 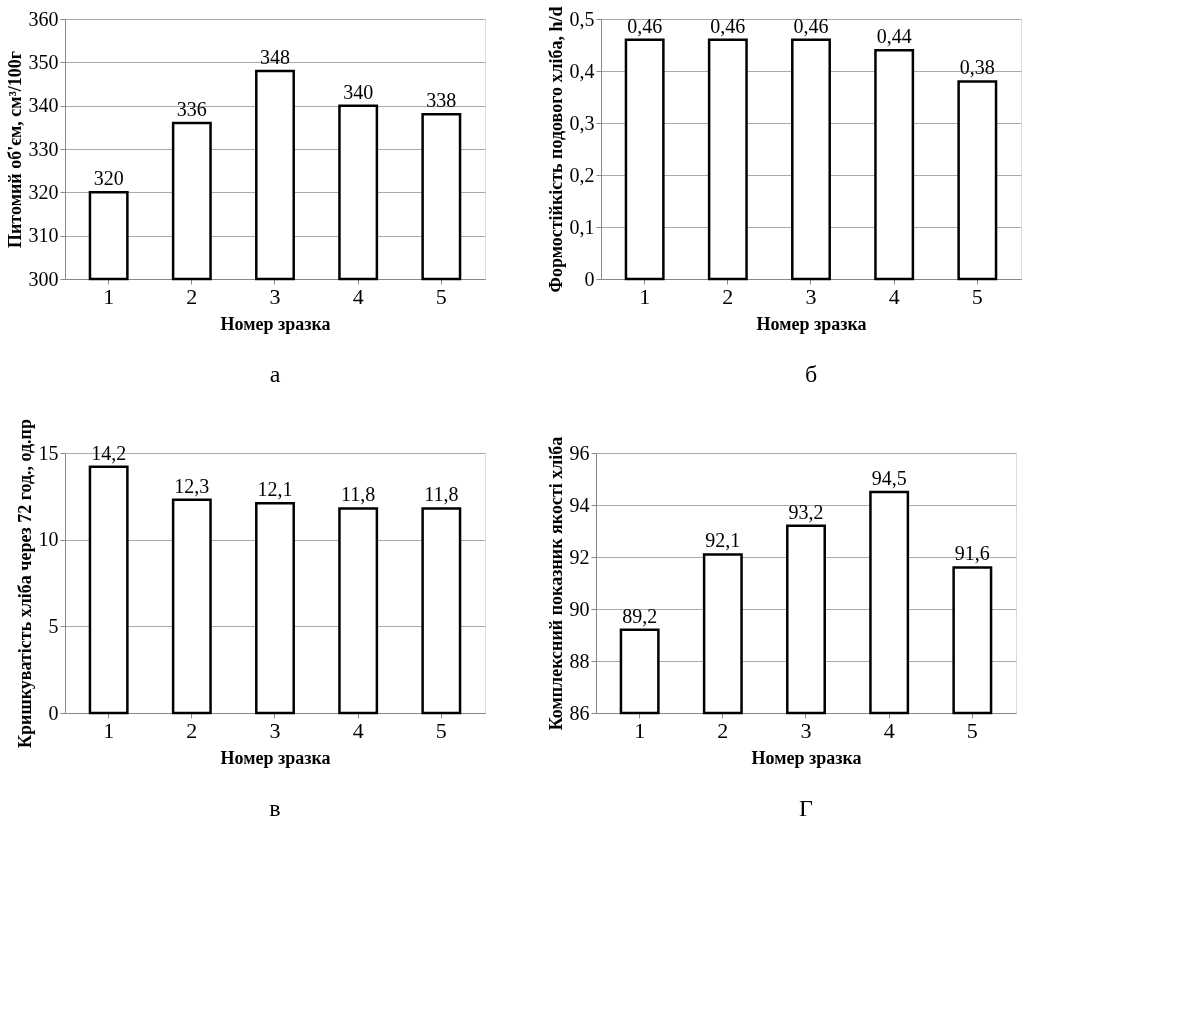 What do you see at coordinates (275, 57) in the screenshot?
I see `data-label: 348` at bounding box center [275, 57].